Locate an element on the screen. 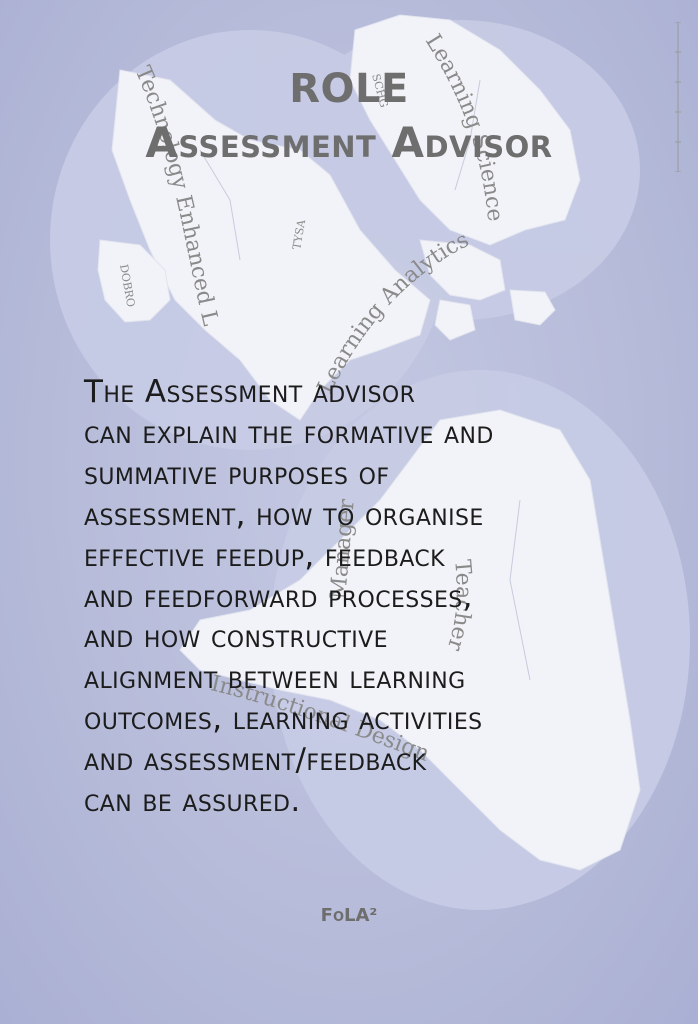  description-line: and assessment/feedback is located at coordinates (255, 760).